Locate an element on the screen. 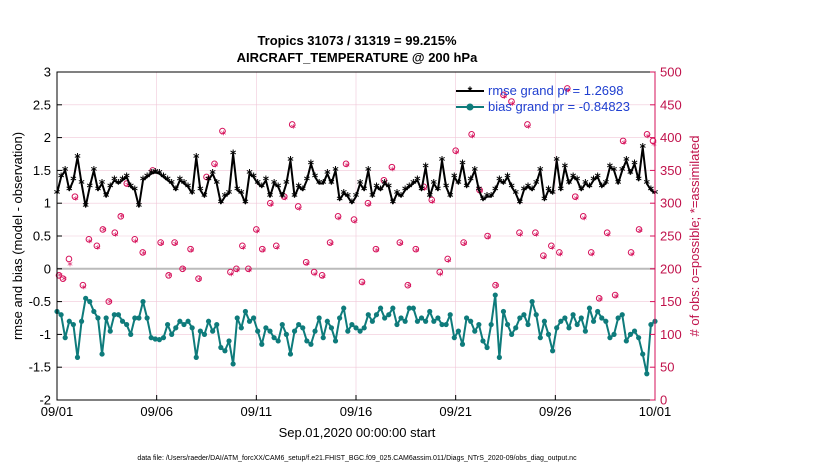 This screenshot has width=830, height=470. y-left-axis-ticks: 3 2.5 2 1.5 1 0.5 0 -0.5 -1 -1.5 -2 is located at coordinates (45, 236).